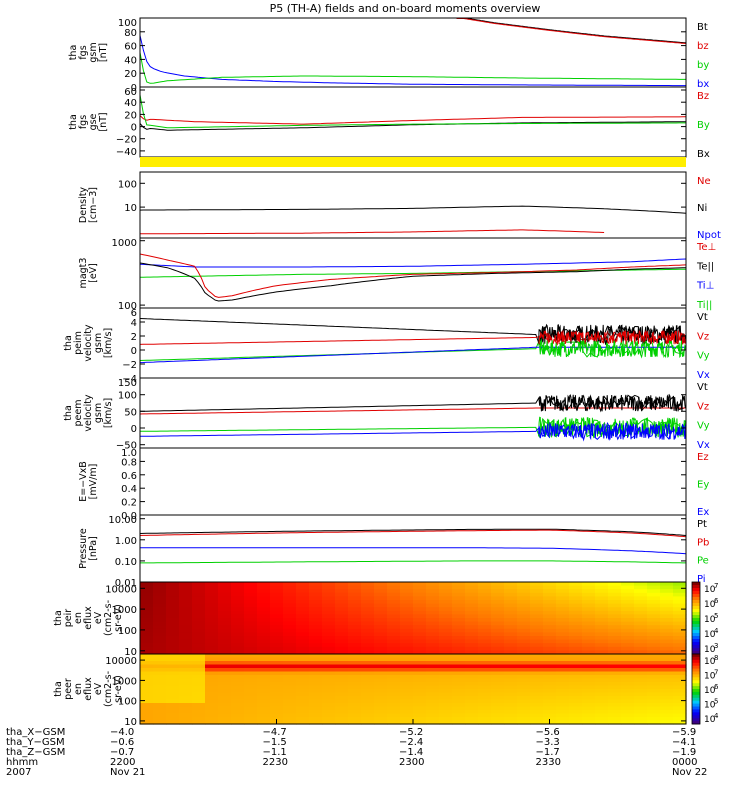 This screenshot has height=800, width=750. What do you see at coordinates (130, 33) in the screenshot?
I see `y-tick-label: 80` at bounding box center [130, 33].